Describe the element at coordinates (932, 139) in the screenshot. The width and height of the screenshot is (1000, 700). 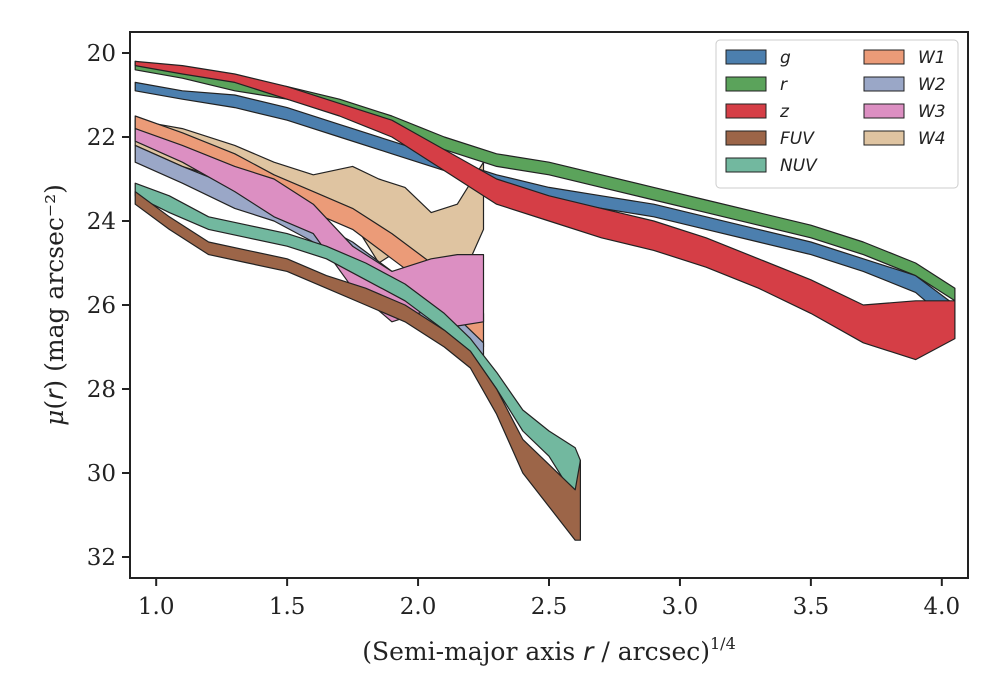
I see `legend-label-w4: W4` at that location.